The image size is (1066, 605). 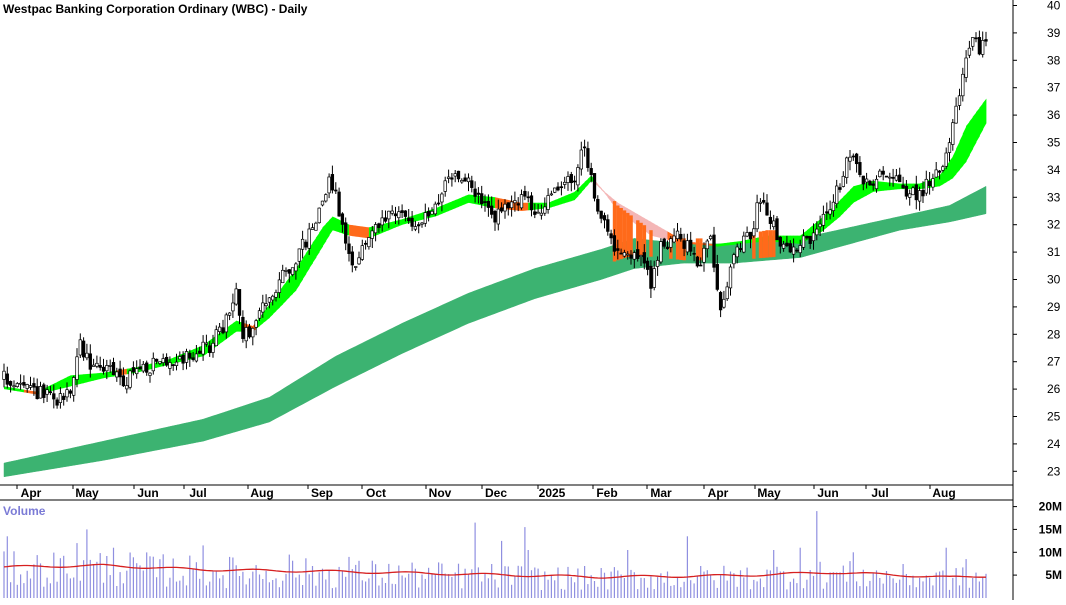 What do you see at coordinates (1054, 334) in the screenshot?
I see `price-tick-label: 28` at bounding box center [1054, 334].